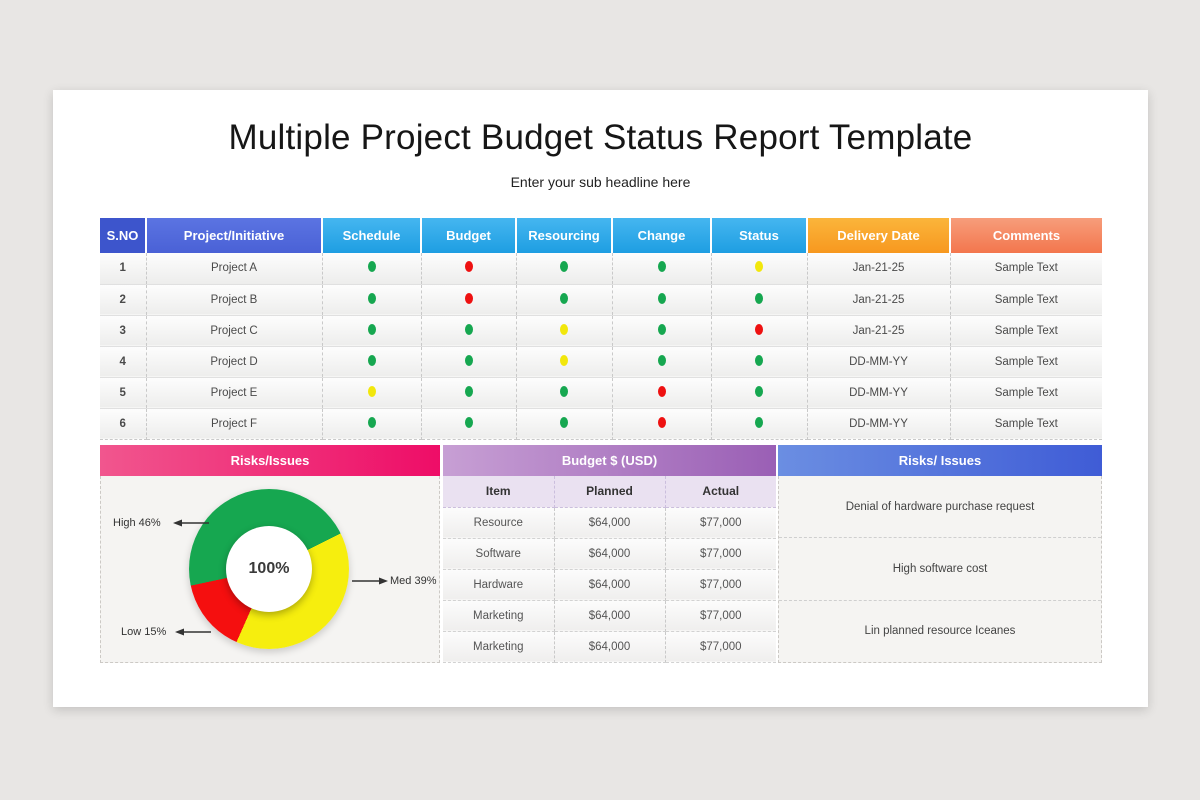 The width and height of the screenshot is (1200, 800). I want to click on table-row: 5 Project E DD-MM-YY Sample Text, so click(601, 393).